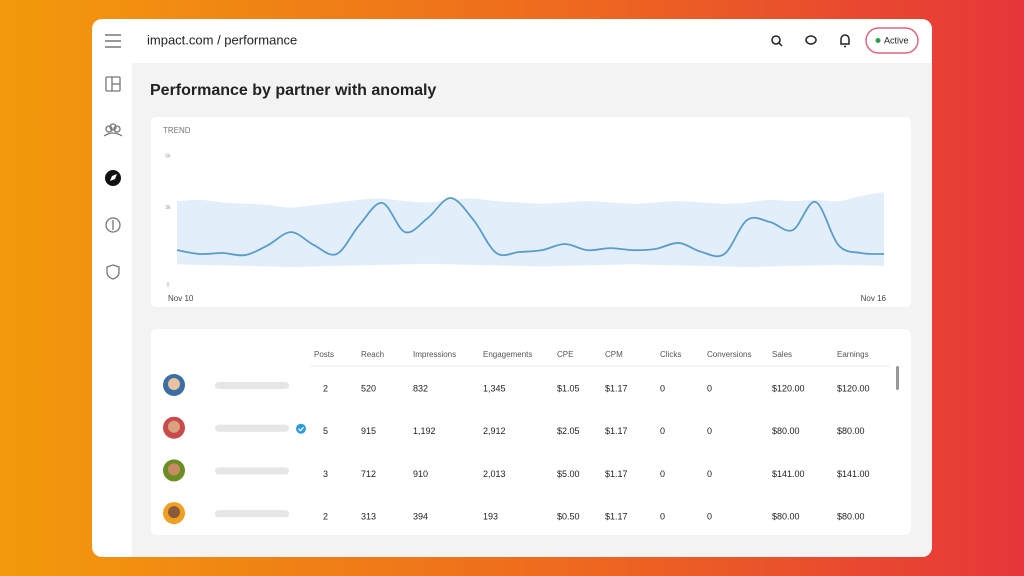  What do you see at coordinates (494, 474) in the screenshot?
I see `table-cell: 2,013` at bounding box center [494, 474].